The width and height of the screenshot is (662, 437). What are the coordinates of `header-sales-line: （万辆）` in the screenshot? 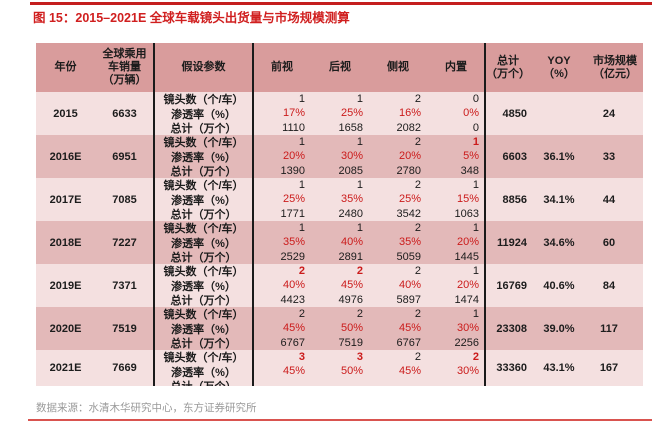 It's located at (124, 80).